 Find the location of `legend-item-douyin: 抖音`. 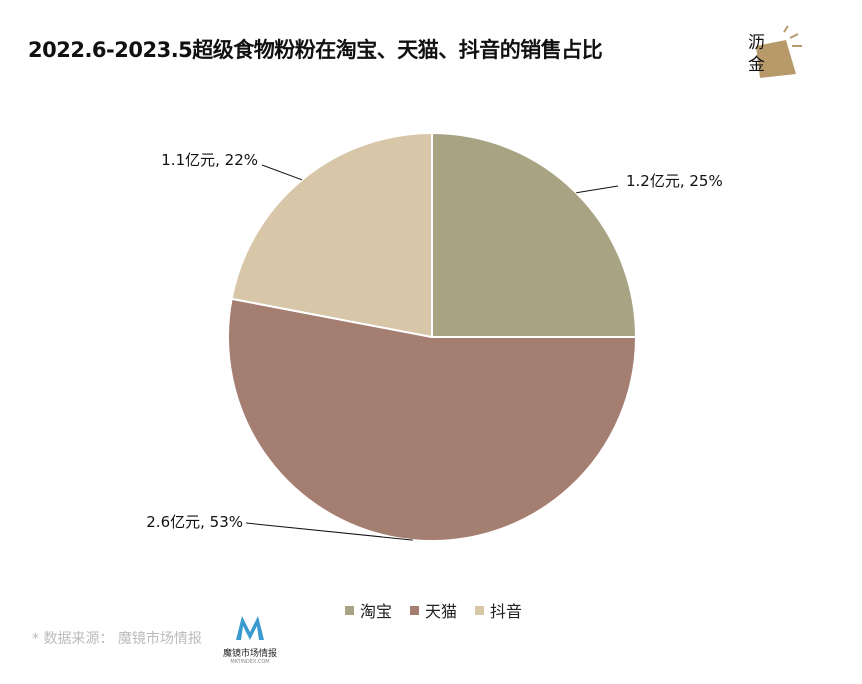

legend-item-douyin: 抖音 is located at coordinates (498, 610).